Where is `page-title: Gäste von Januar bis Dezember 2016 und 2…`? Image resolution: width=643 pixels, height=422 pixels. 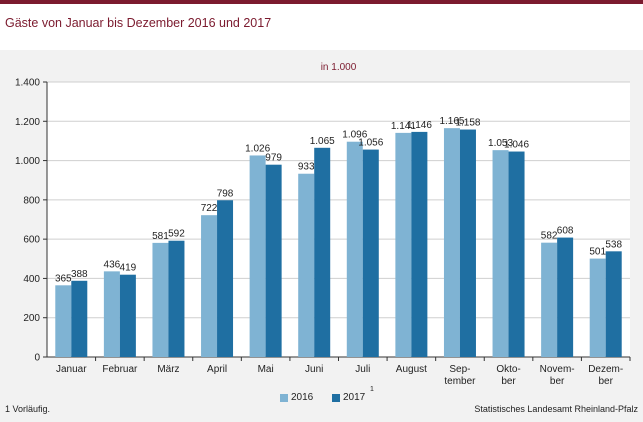
page-title: Gäste von Januar bis Dezember 2016 und 2… is located at coordinates (138, 23).